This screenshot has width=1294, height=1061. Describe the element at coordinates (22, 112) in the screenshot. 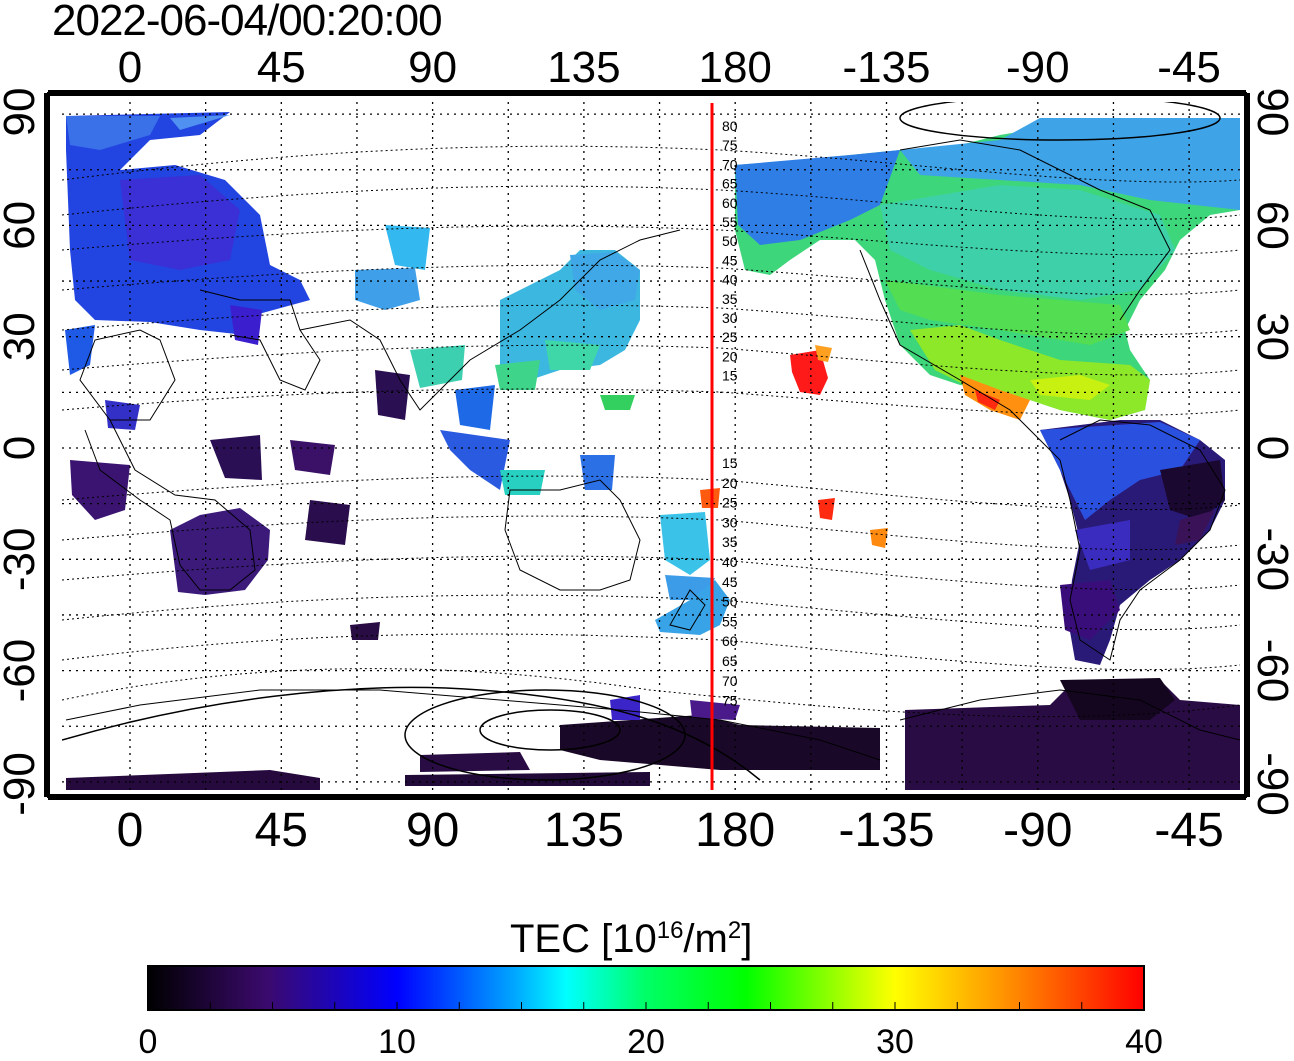

I see `lat-tick-left-90: 90` at that location.